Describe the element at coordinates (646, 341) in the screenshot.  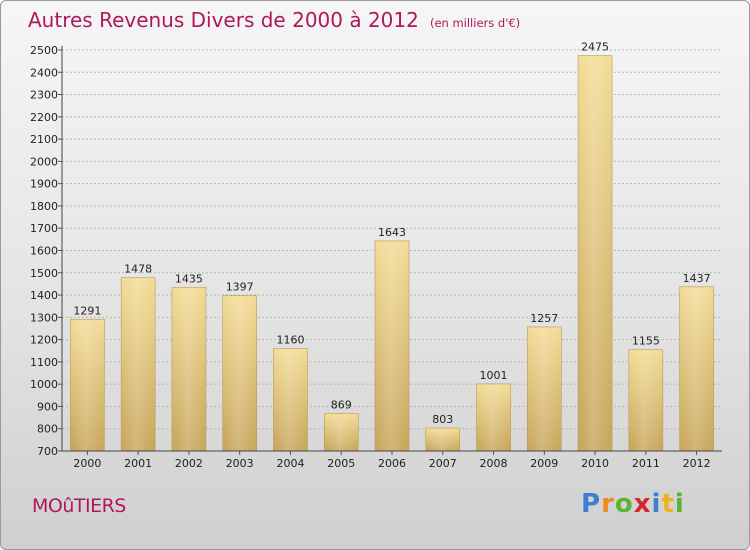
I see `value-label: 1155` at that location.